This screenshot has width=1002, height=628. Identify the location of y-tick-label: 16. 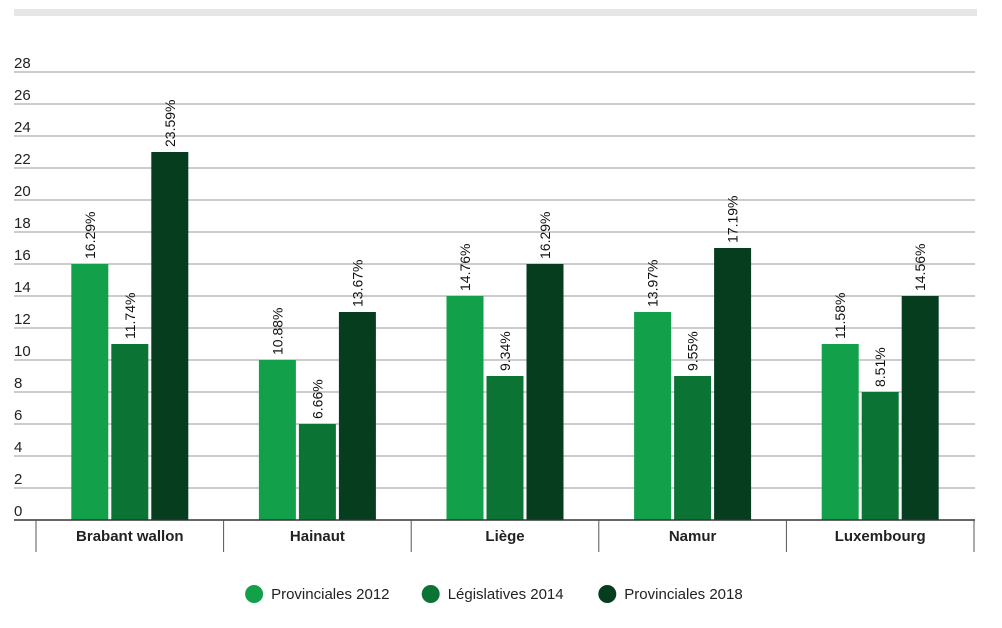
(22, 255).